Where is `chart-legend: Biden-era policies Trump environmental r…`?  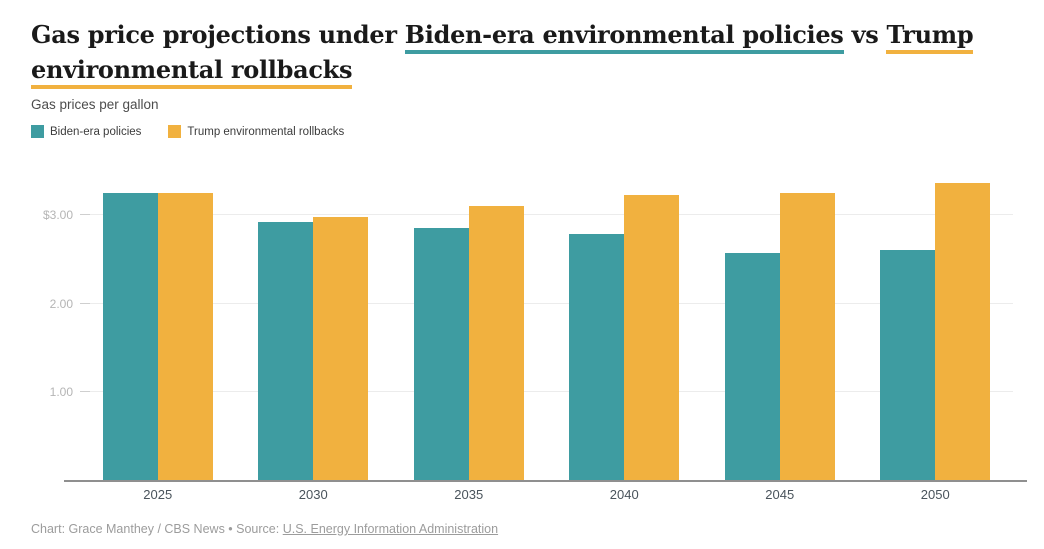
chart-legend: Biden-era policies Trump environmental r… is located at coordinates (522, 131).